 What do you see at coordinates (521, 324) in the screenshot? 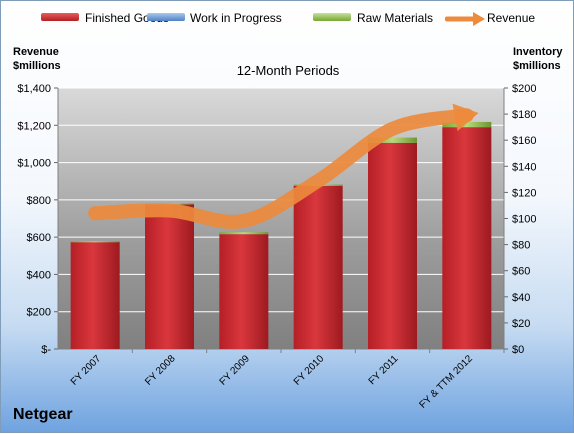
I see `right-axis-tick-label: $20` at bounding box center [521, 324].